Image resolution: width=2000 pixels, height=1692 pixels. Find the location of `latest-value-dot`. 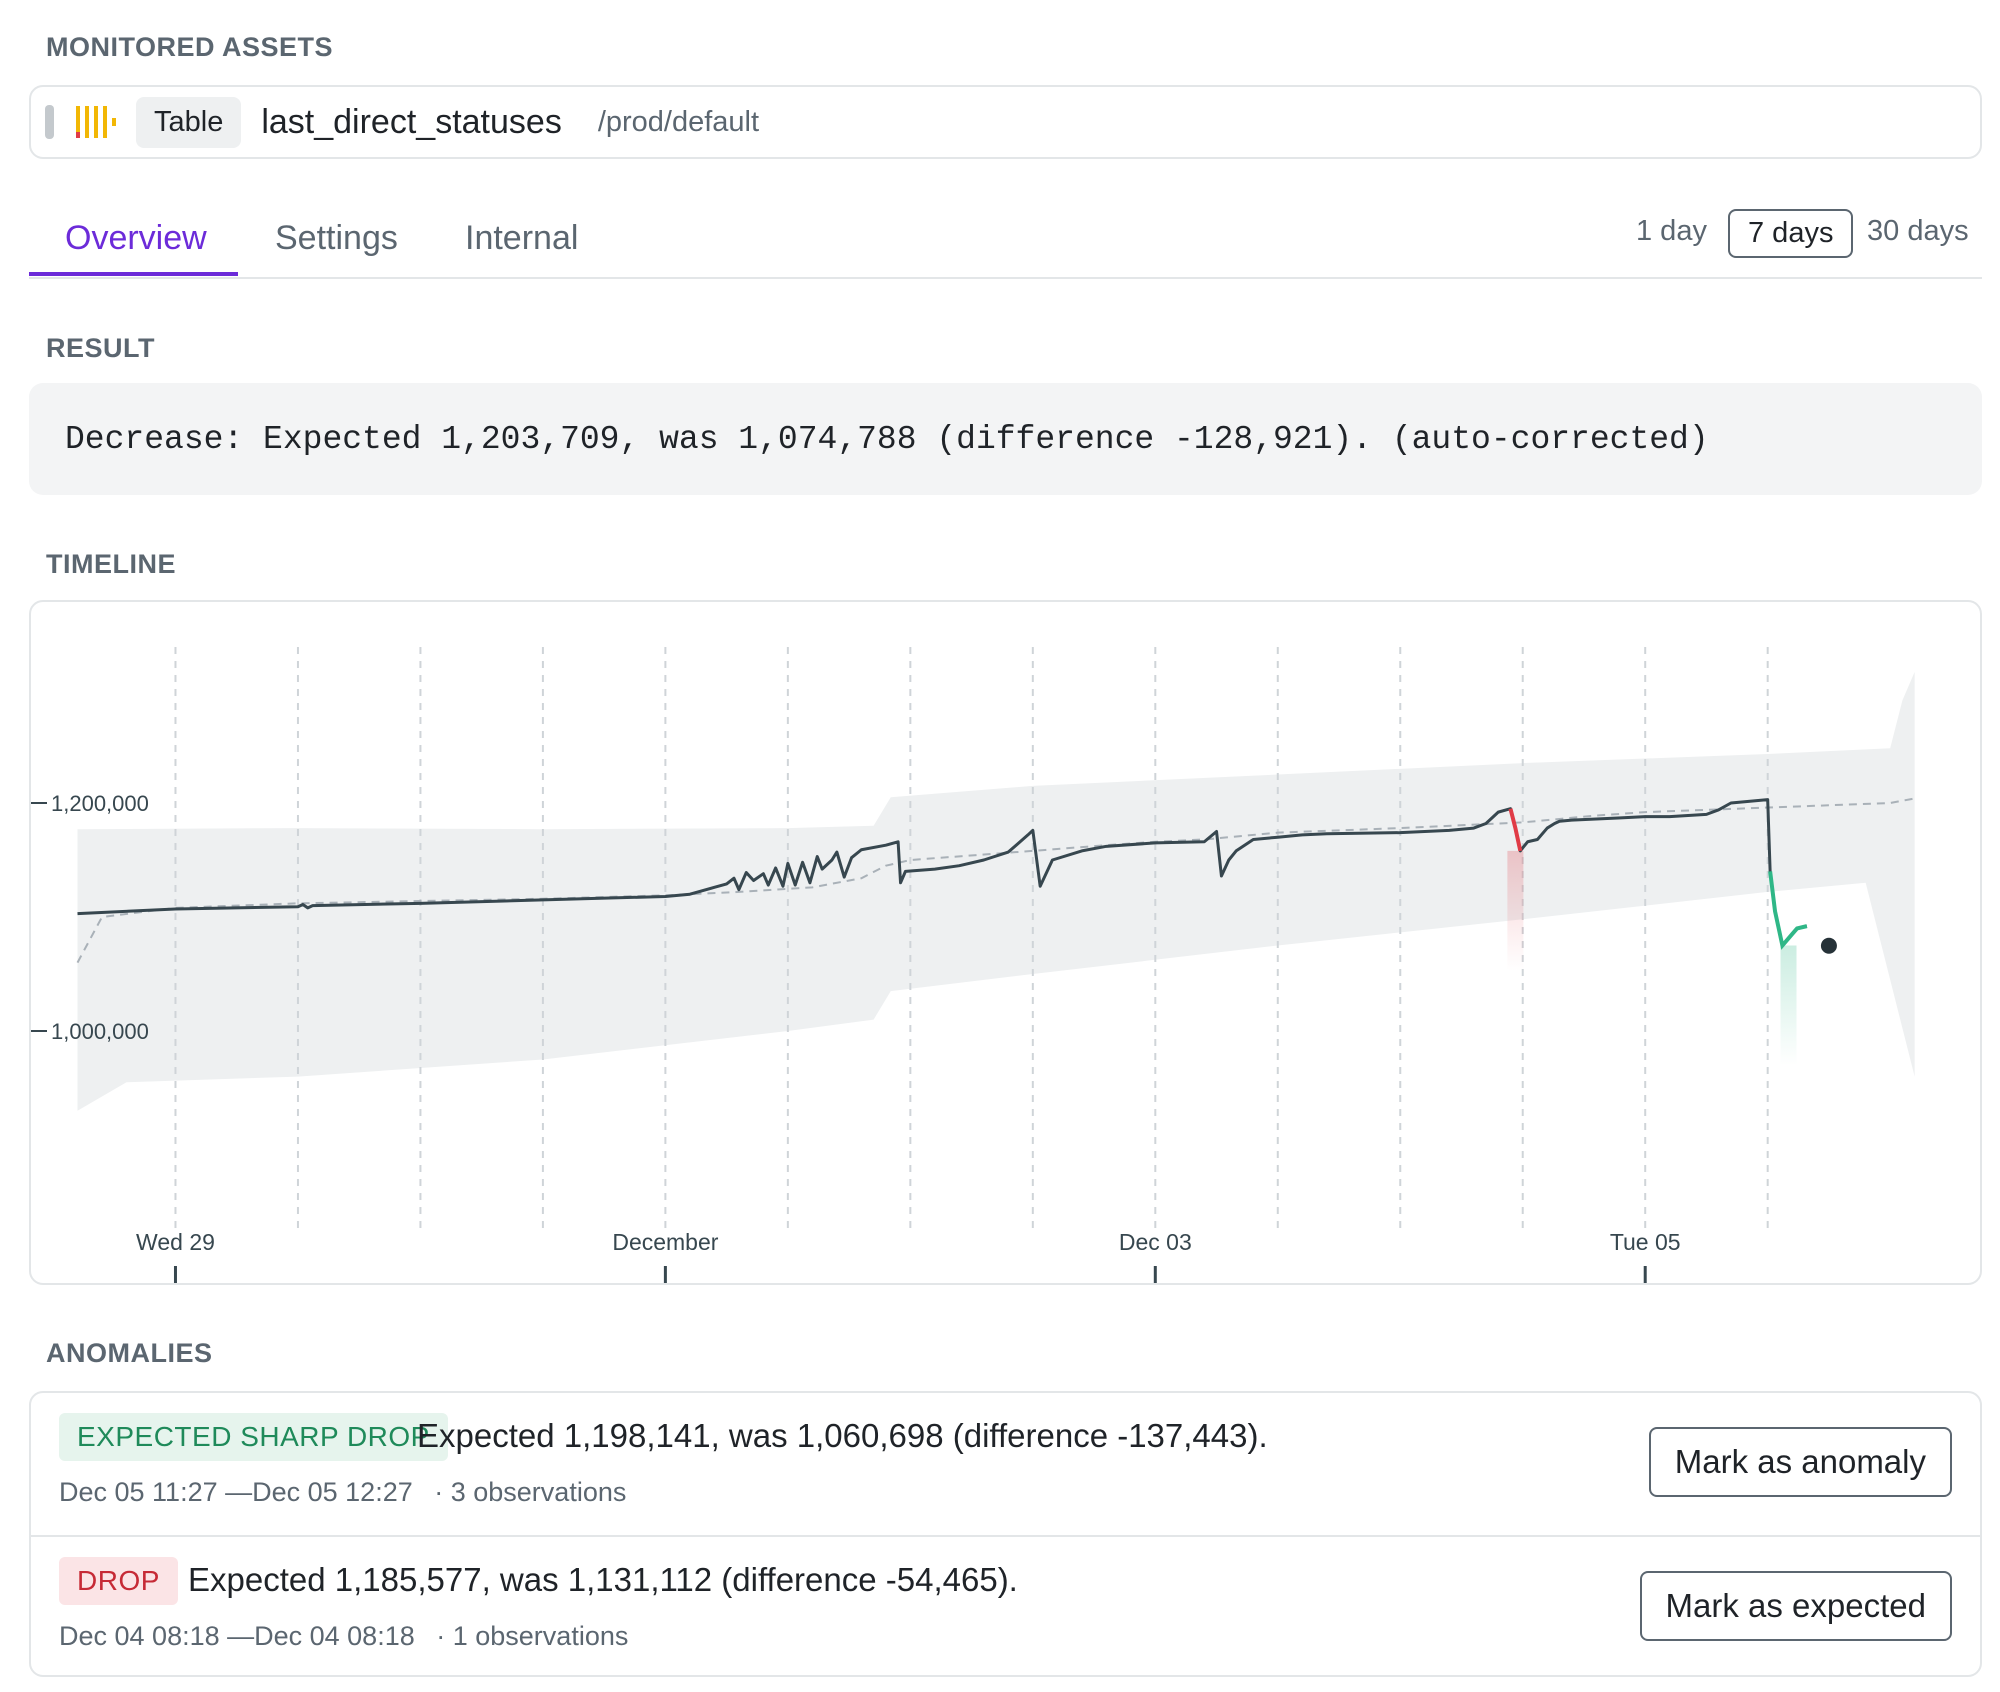

latest-value-dot is located at coordinates (1828, 945).